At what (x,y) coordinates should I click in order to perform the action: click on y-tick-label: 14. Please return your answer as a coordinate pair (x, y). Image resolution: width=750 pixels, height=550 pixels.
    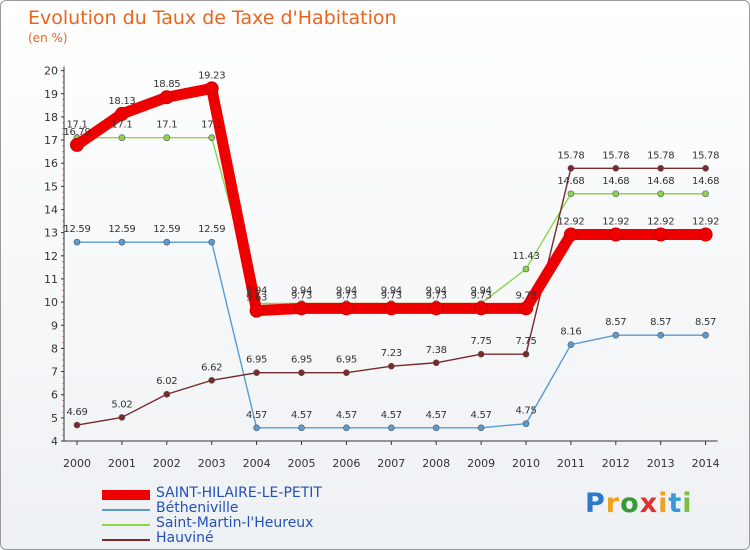
    Looking at the image, I should click on (51, 210).